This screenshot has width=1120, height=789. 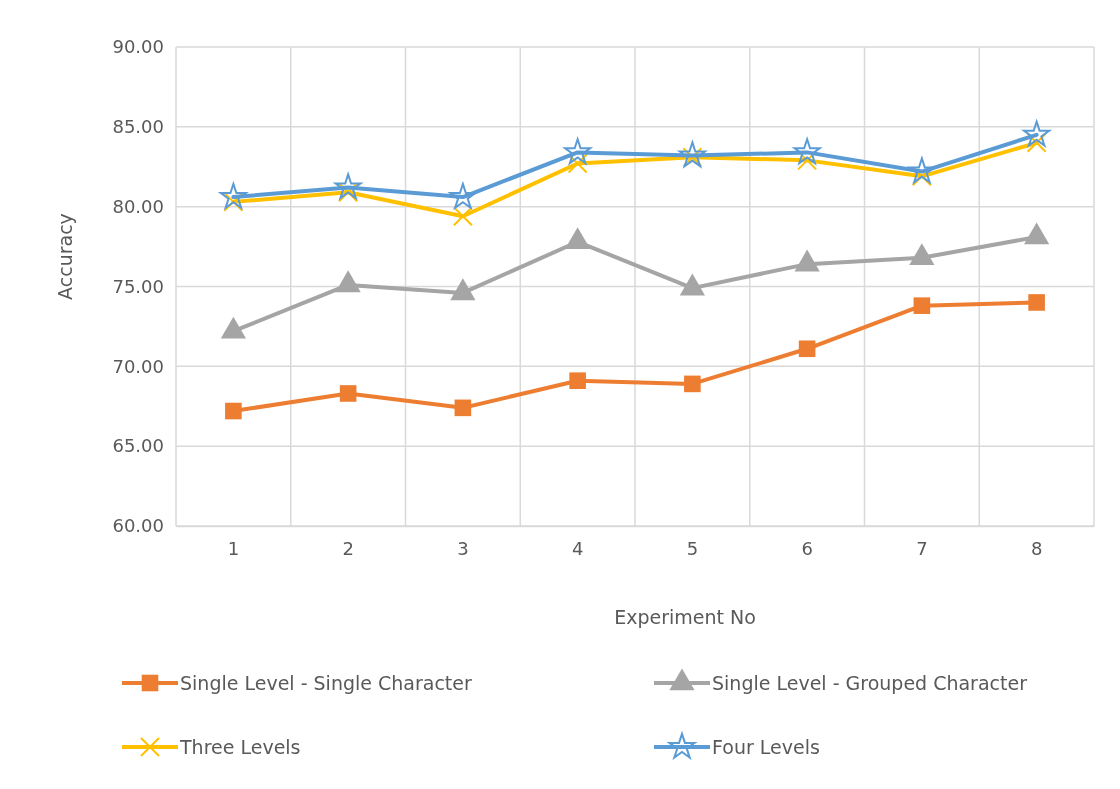 What do you see at coordinates (240, 747) in the screenshot?
I see `legend-label: Three Levels` at bounding box center [240, 747].